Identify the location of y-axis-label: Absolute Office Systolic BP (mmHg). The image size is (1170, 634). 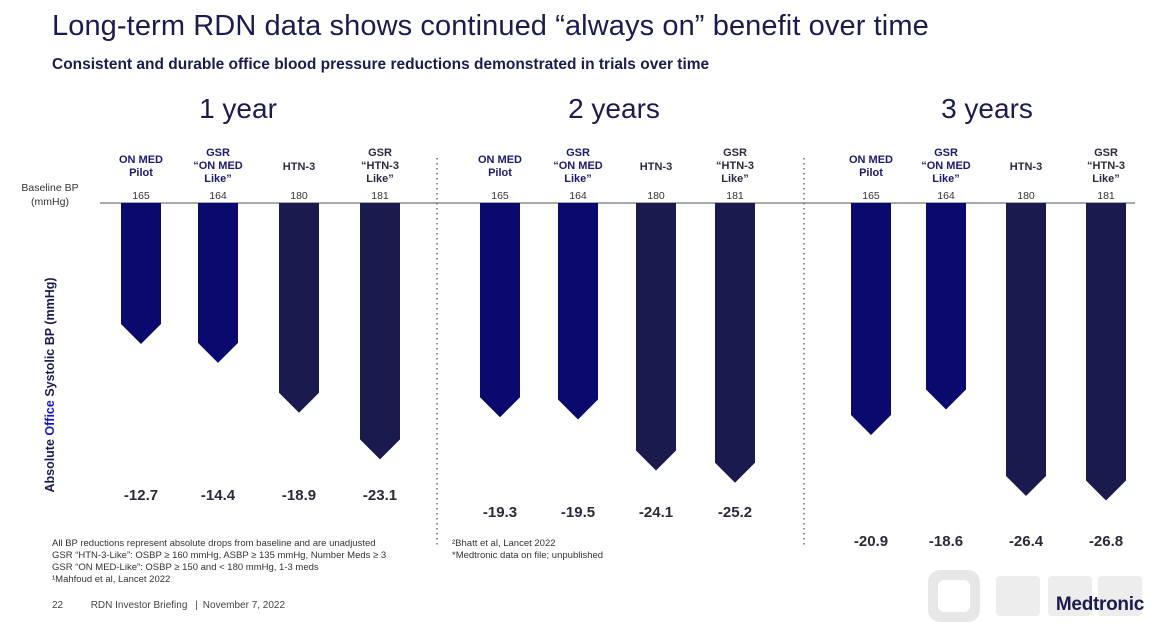
(50, 384).